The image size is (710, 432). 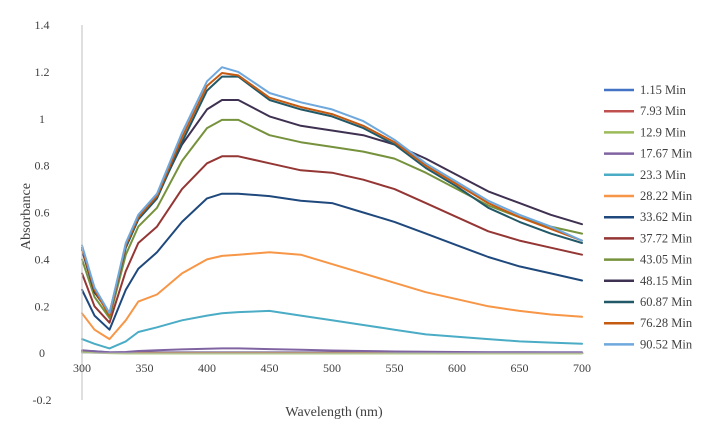 I want to click on y-tick-label: 1, so click(x=42, y=119).